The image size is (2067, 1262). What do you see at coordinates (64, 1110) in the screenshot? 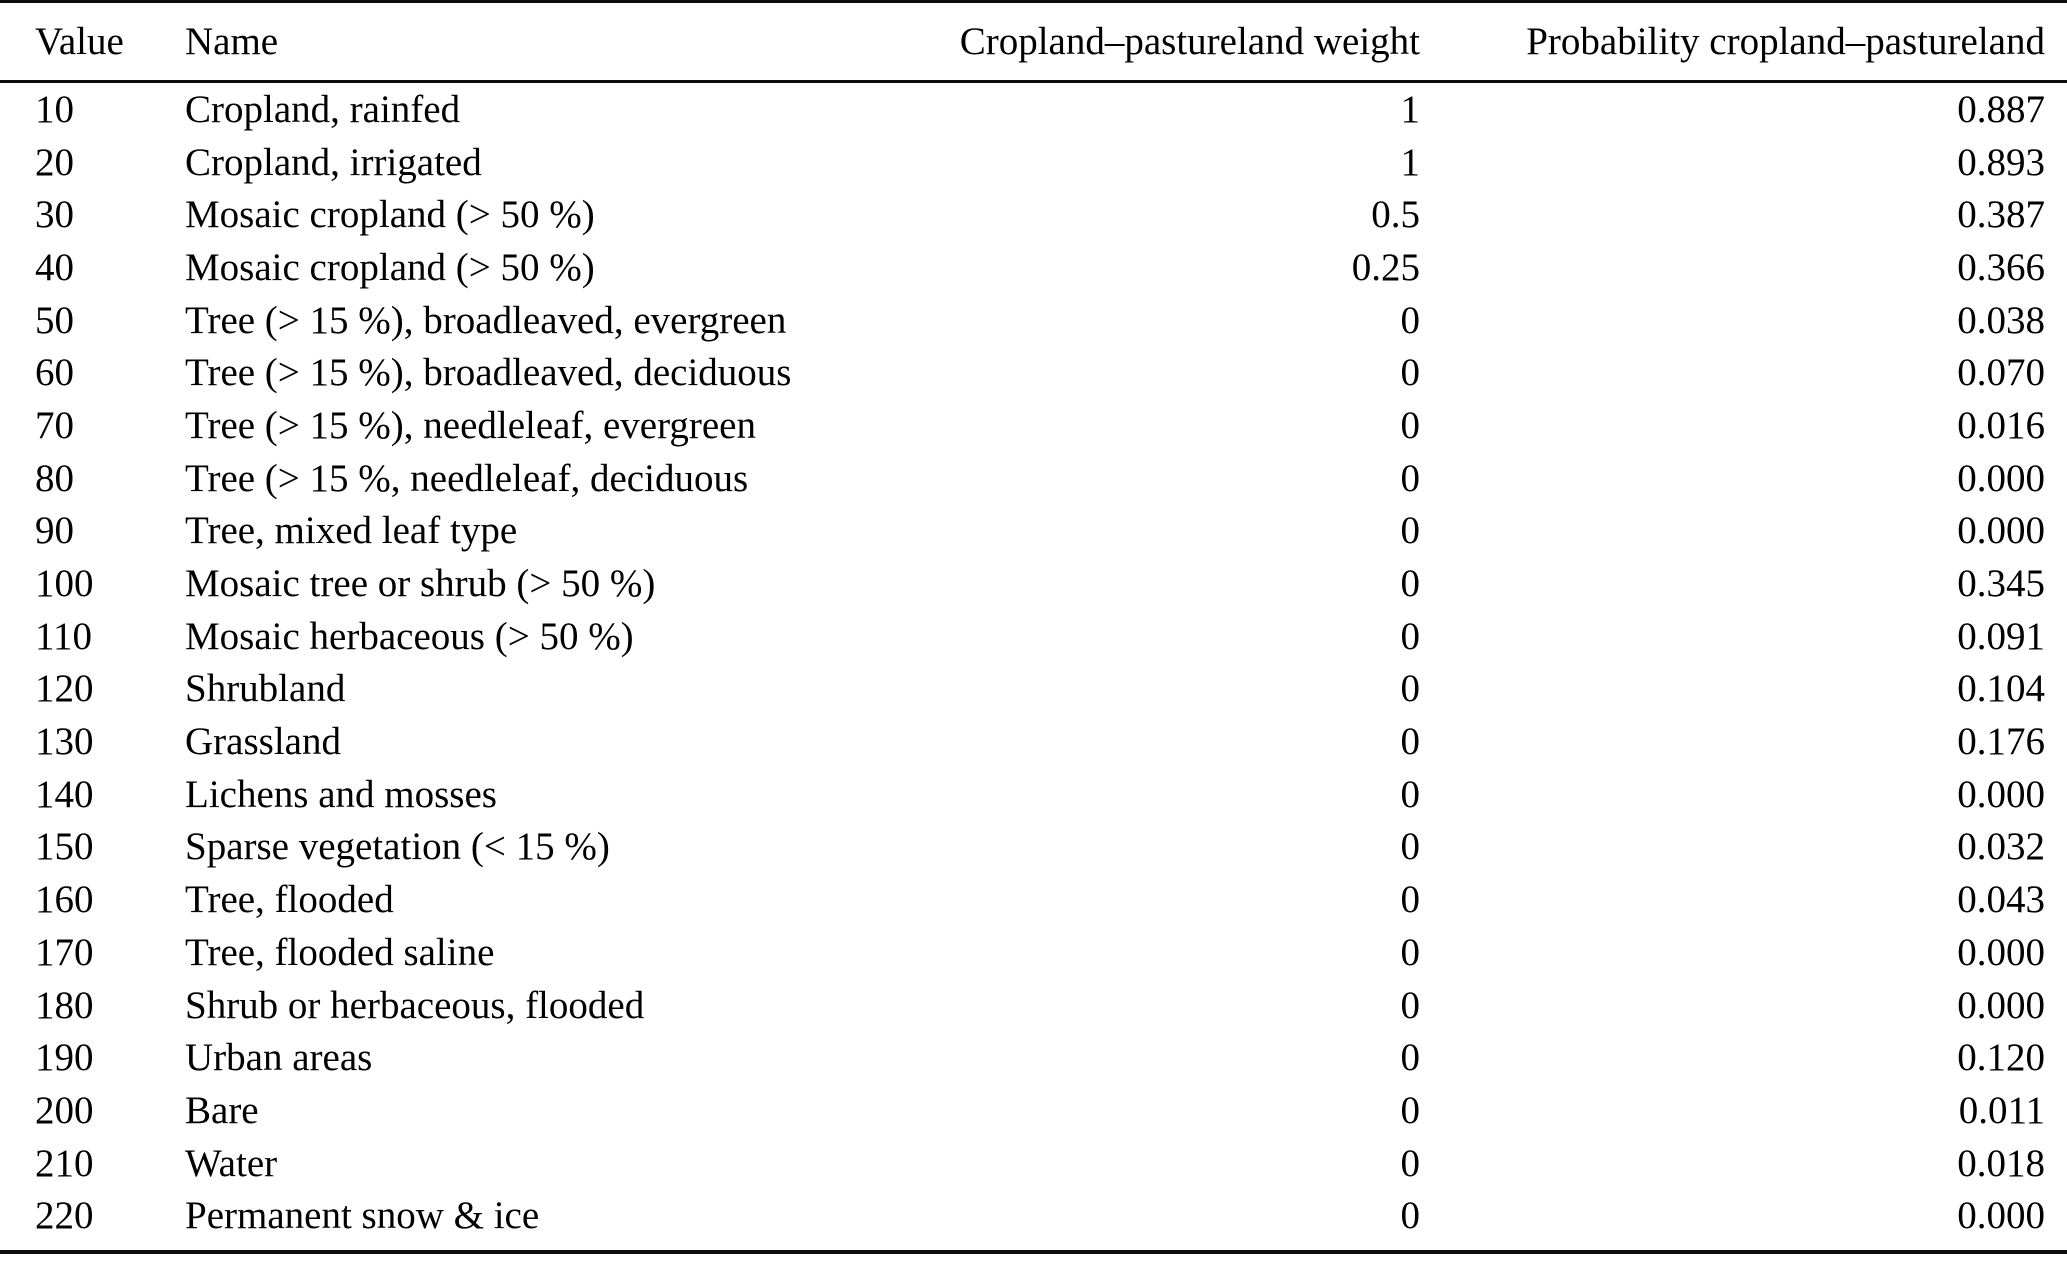
I see `cell-value: 200` at bounding box center [64, 1110].